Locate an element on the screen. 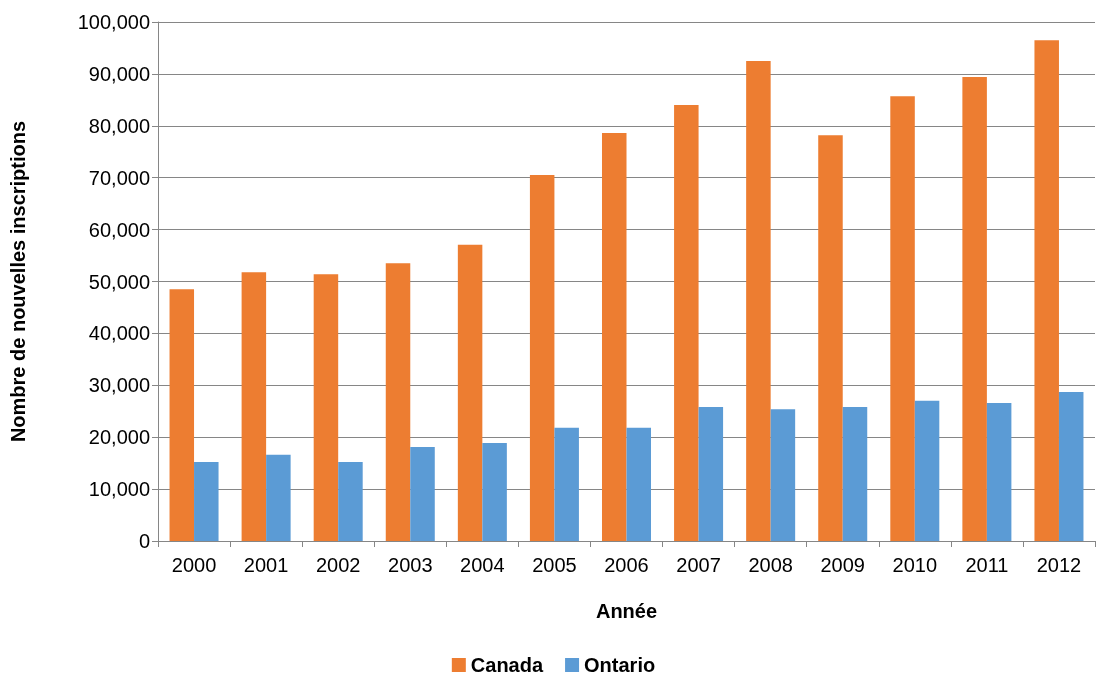 The height and width of the screenshot is (688, 1107). y-tick-label: 80,000 is located at coordinates (119, 125).